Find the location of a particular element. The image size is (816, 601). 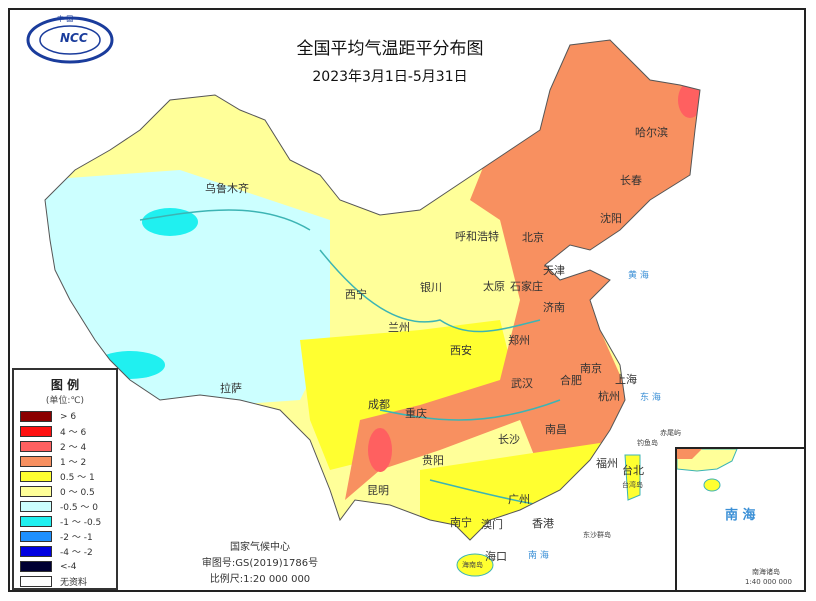

city-label: 石家庄 is located at coordinates (526, 286).